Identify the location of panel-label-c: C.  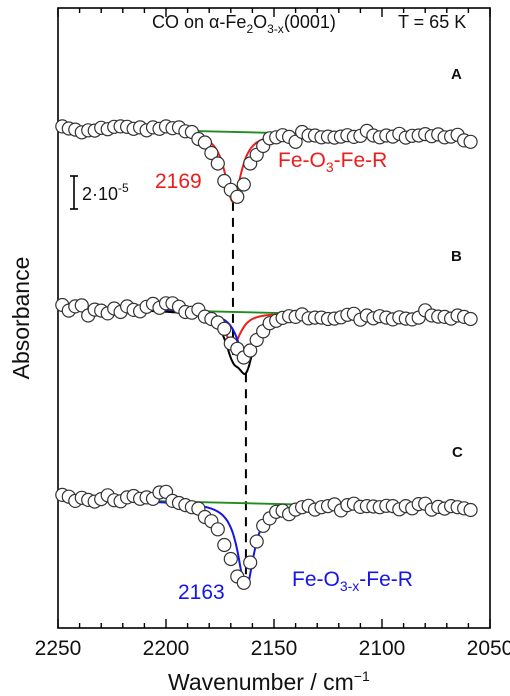
(457, 452).